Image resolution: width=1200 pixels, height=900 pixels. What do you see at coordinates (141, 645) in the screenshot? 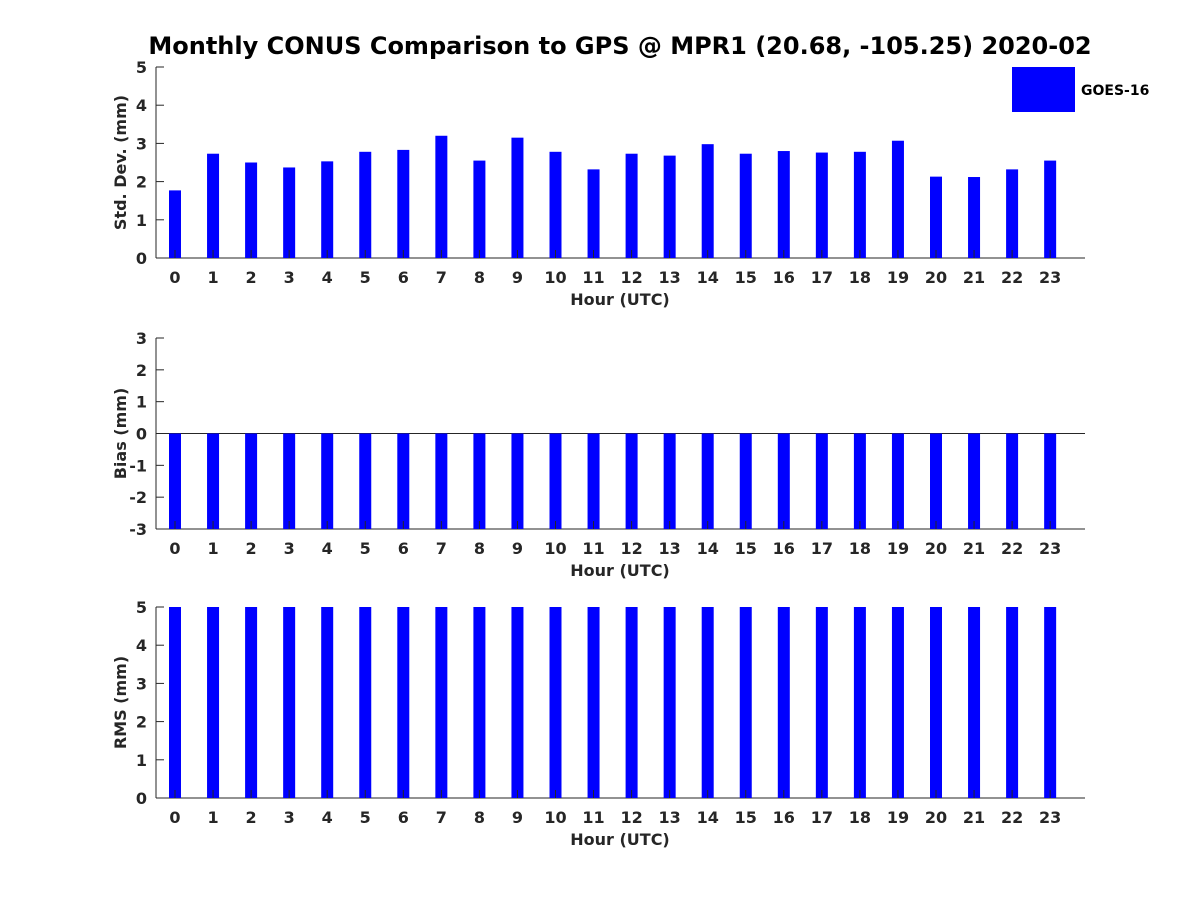
I see `rms-y-tick-label: 4` at bounding box center [141, 645].